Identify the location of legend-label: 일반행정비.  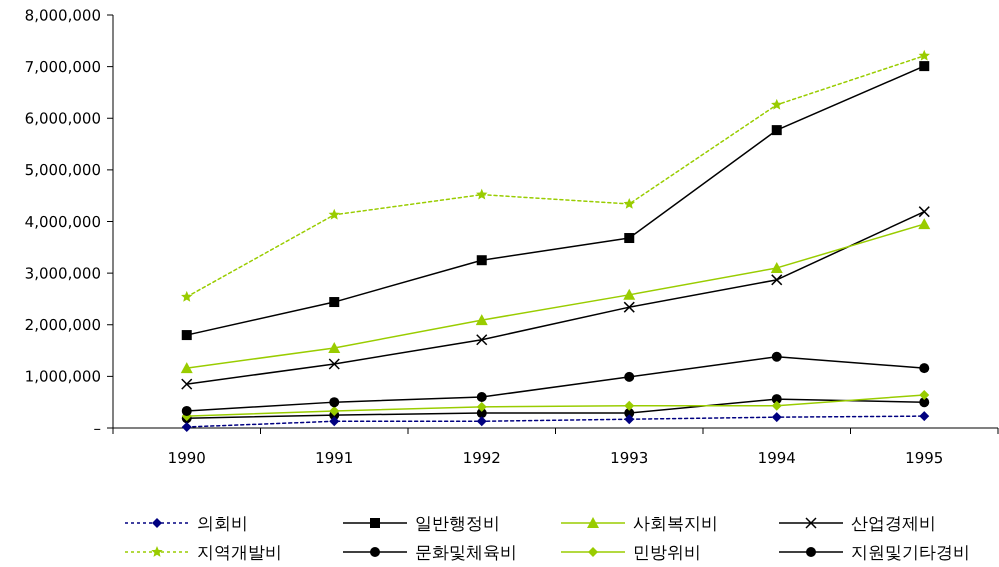
(457, 524).